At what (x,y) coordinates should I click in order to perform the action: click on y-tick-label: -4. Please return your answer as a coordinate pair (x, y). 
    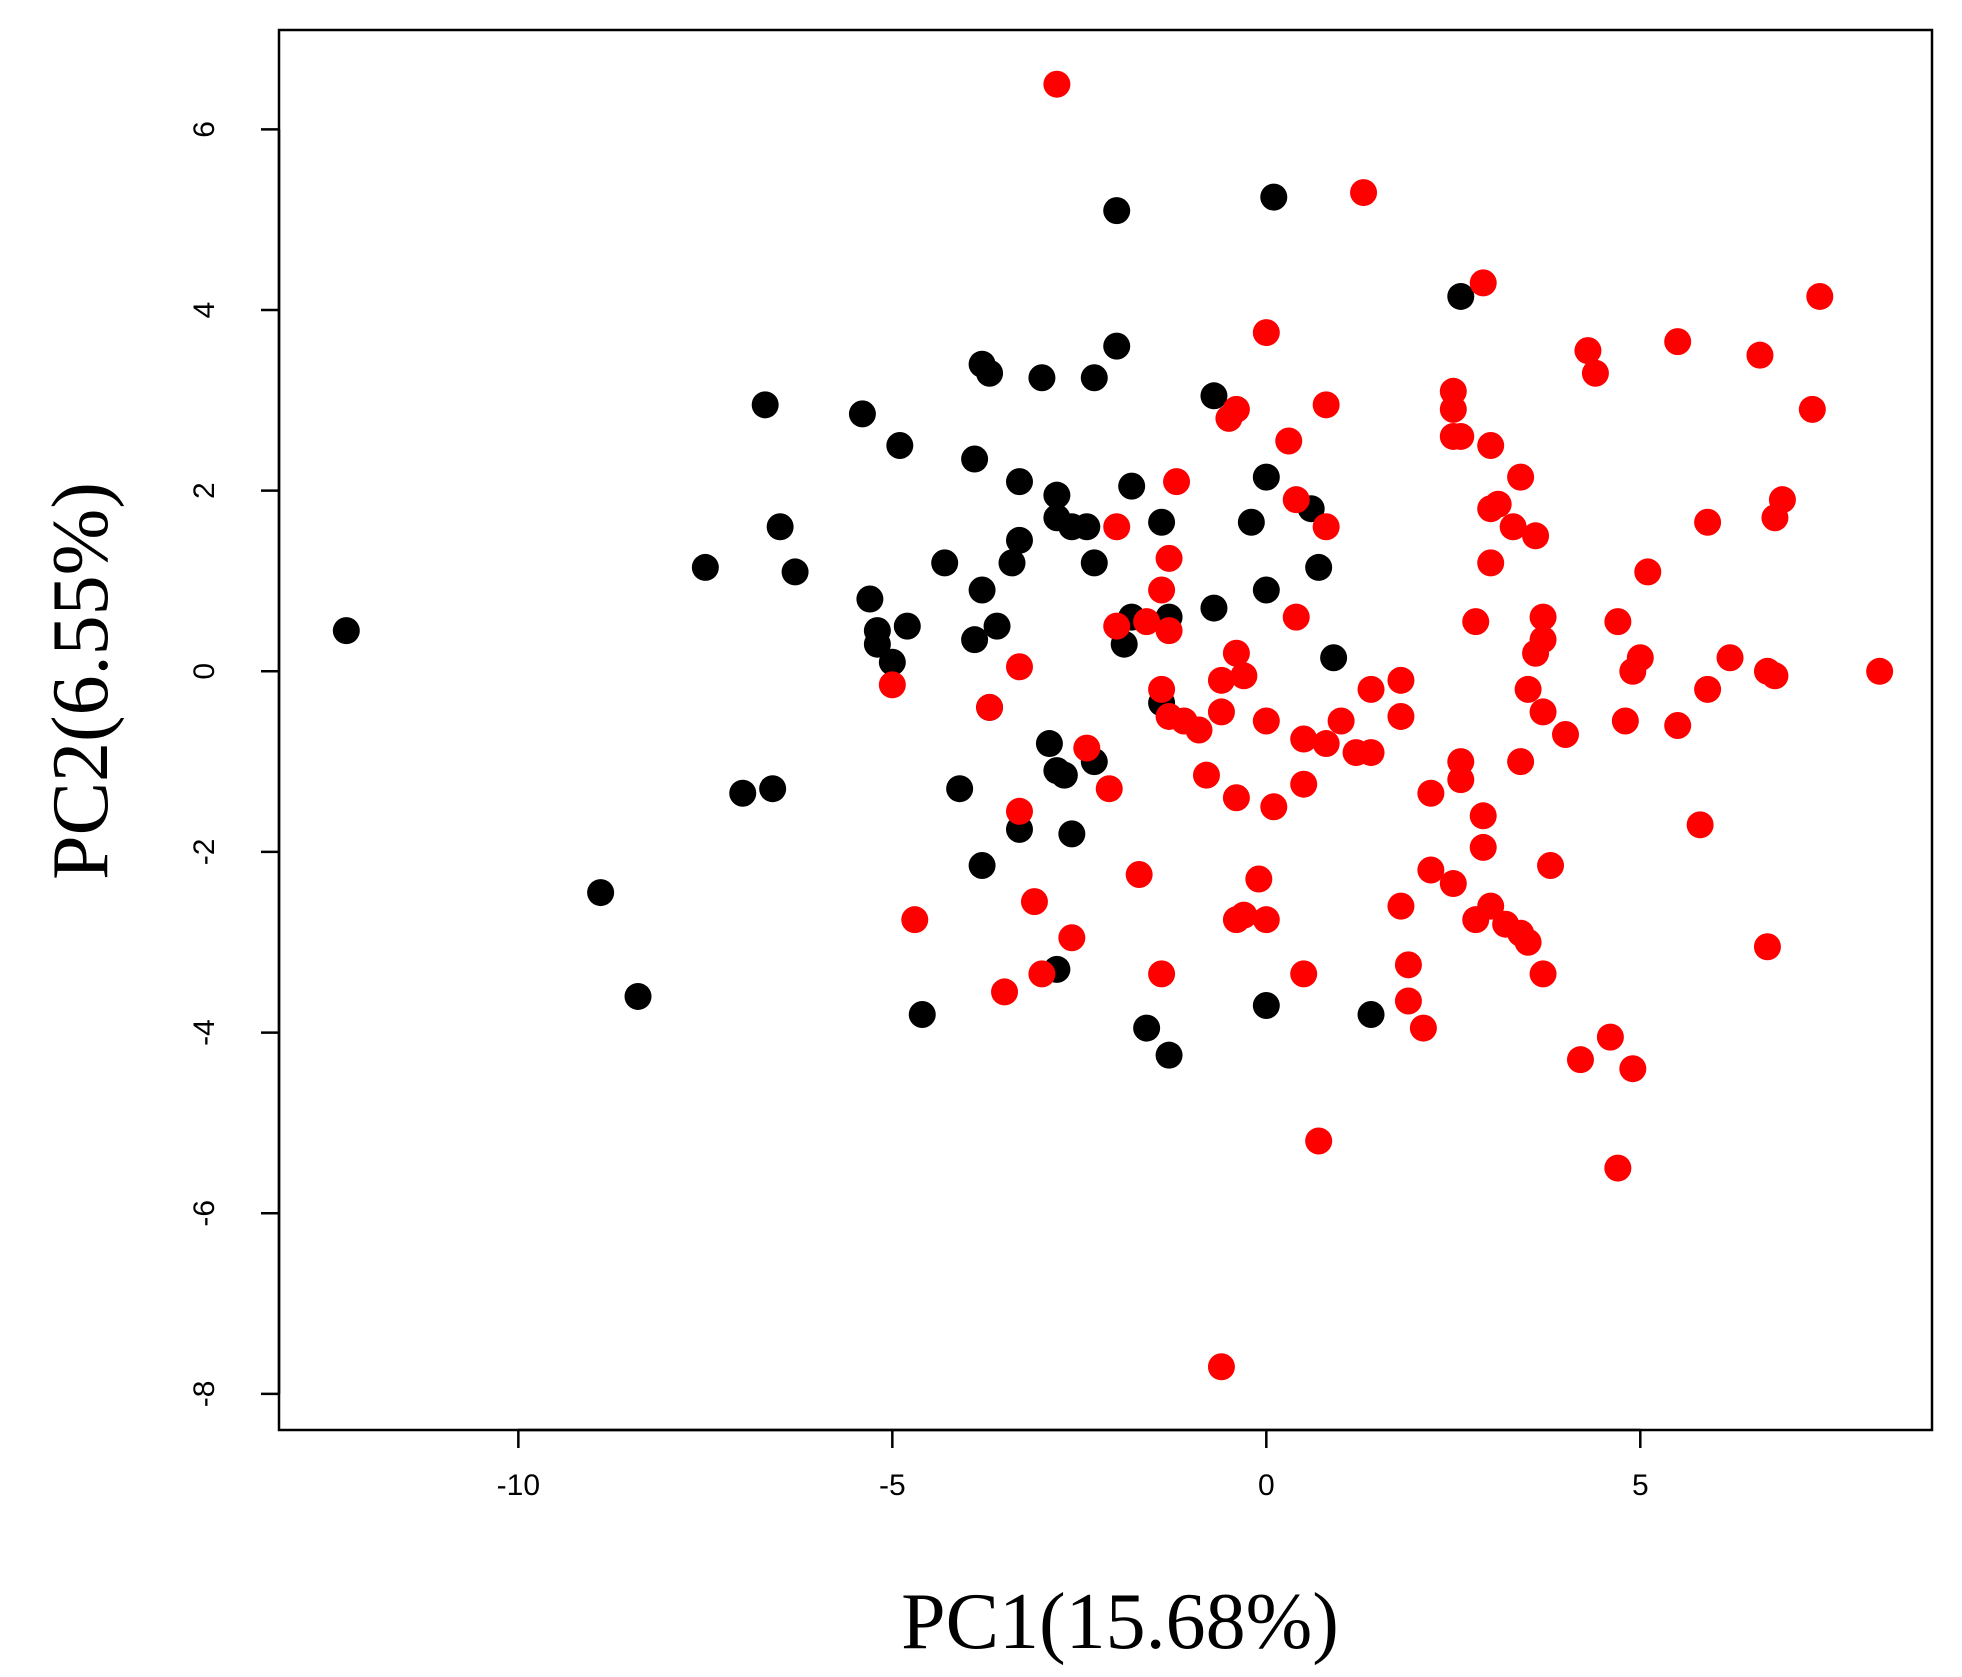
    Looking at the image, I should click on (204, 1032).